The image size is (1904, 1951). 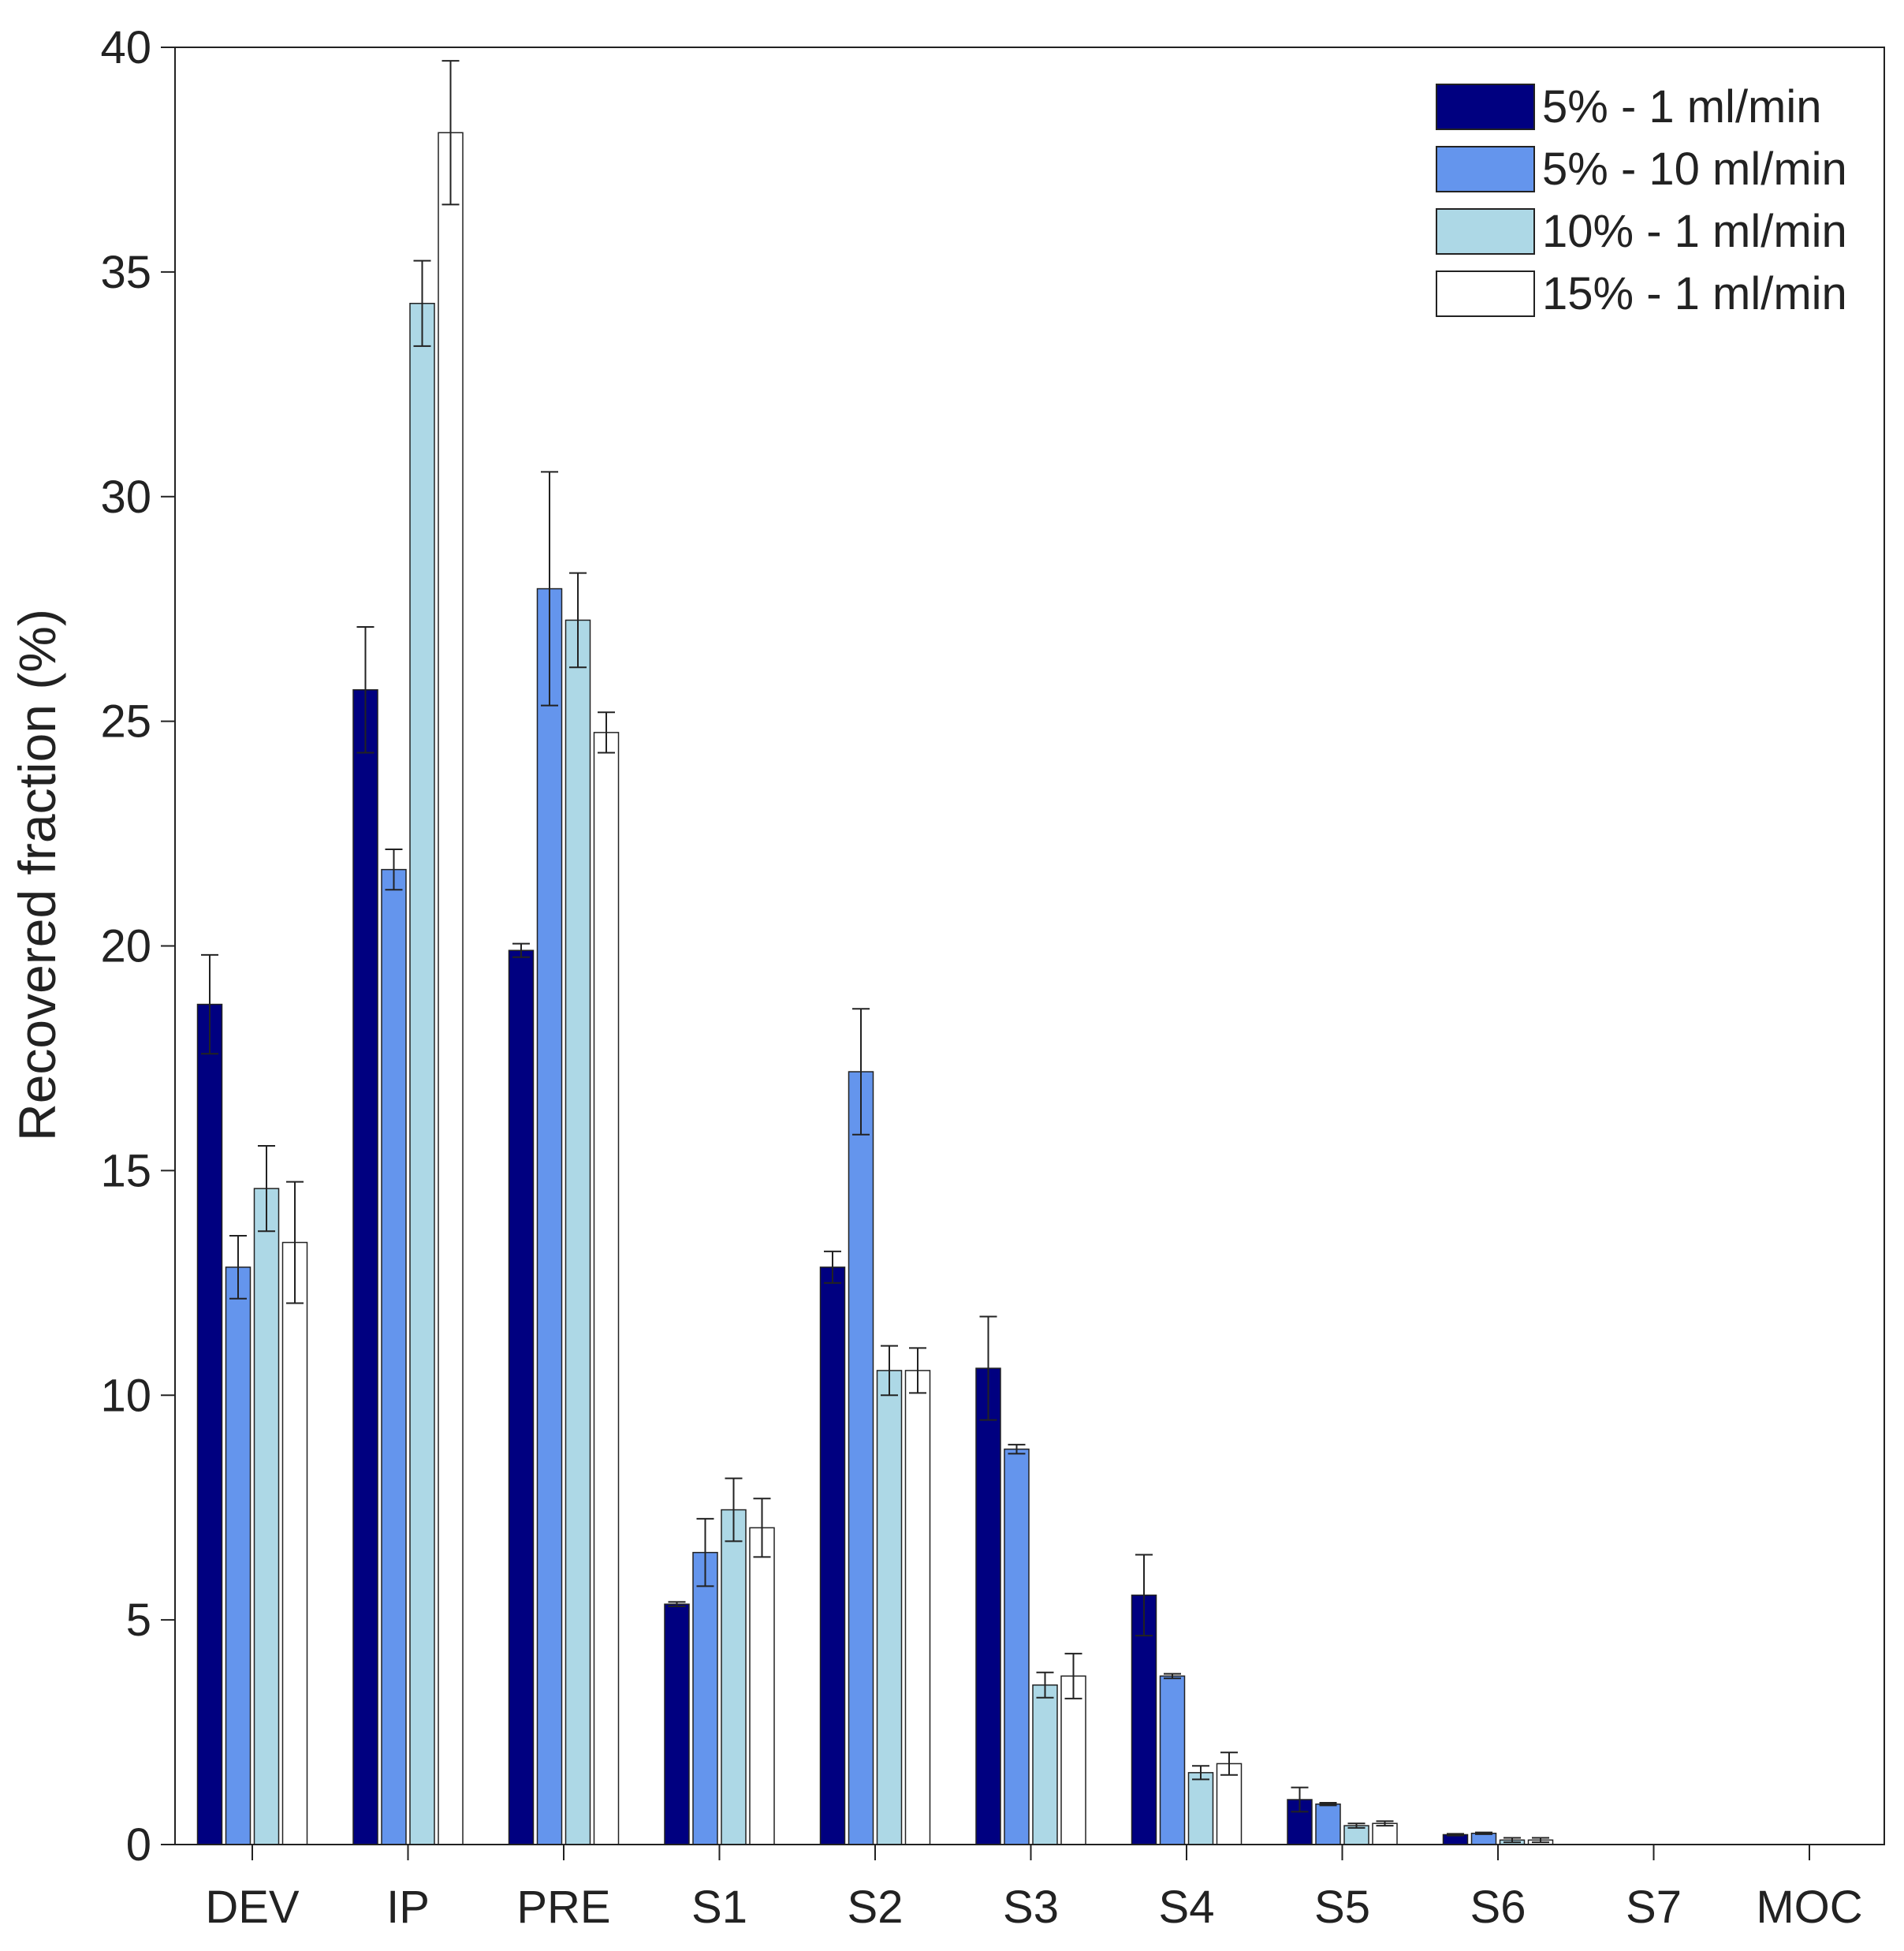 I want to click on x-tick-label-dev: DEV, so click(x=252, y=1907).